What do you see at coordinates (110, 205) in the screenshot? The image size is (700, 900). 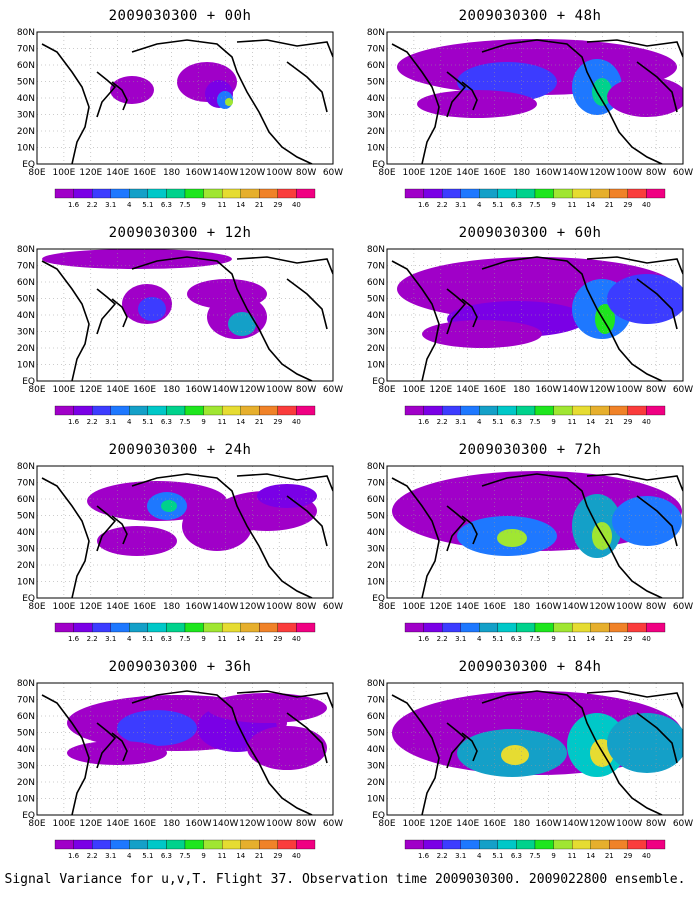 I see `colorbar-label: 3.1` at bounding box center [110, 205].